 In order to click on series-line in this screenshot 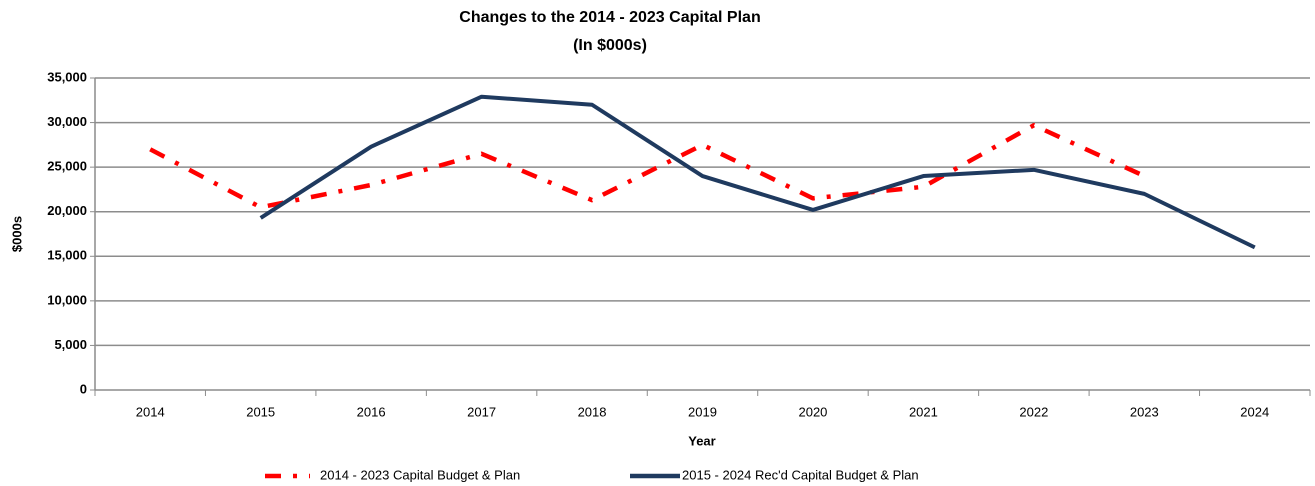, I will do `click(647, 166)`.